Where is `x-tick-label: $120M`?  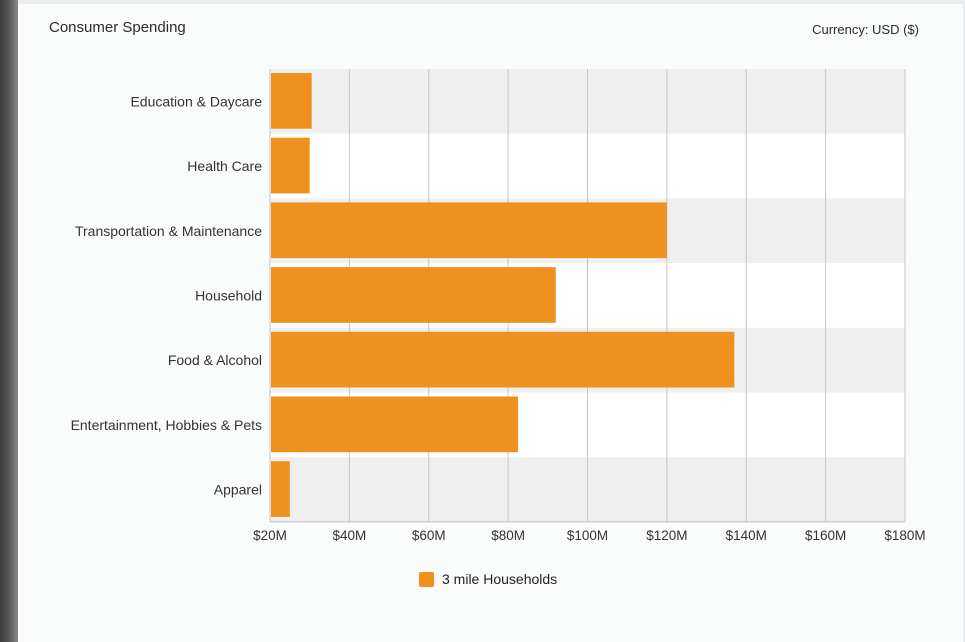 x-tick-label: $120M is located at coordinates (666, 535).